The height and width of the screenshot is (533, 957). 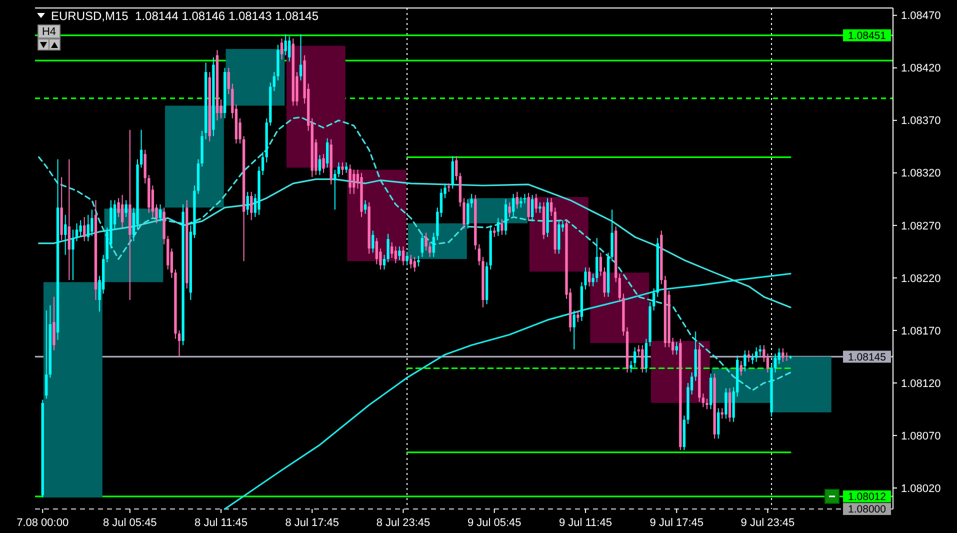 What do you see at coordinates (767, 523) in the screenshot?
I see `x-tick-label: 9 Jul 23:45` at bounding box center [767, 523].